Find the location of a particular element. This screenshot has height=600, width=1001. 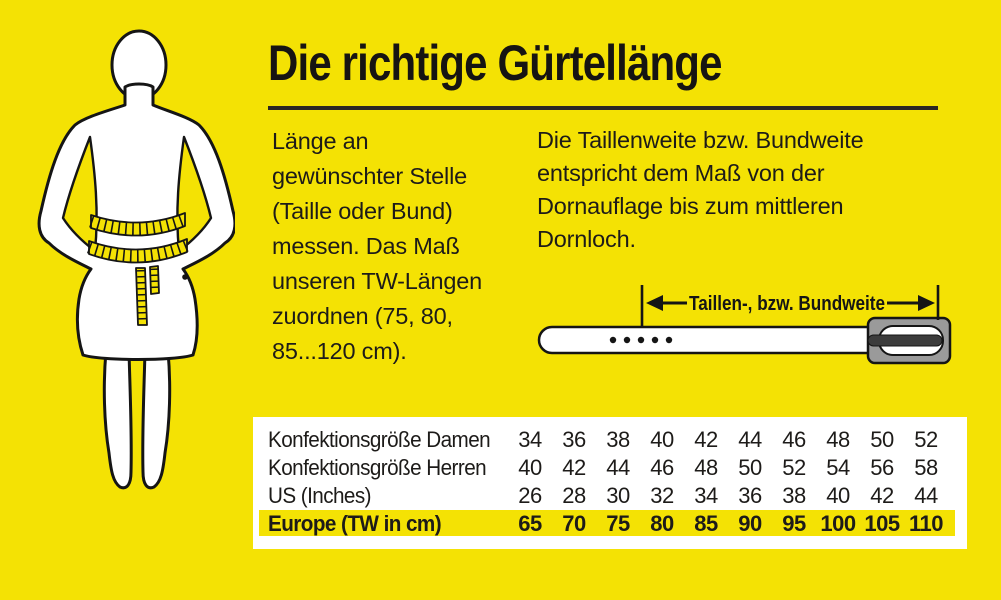

size-value-cell: 110 is located at coordinates (926, 523).